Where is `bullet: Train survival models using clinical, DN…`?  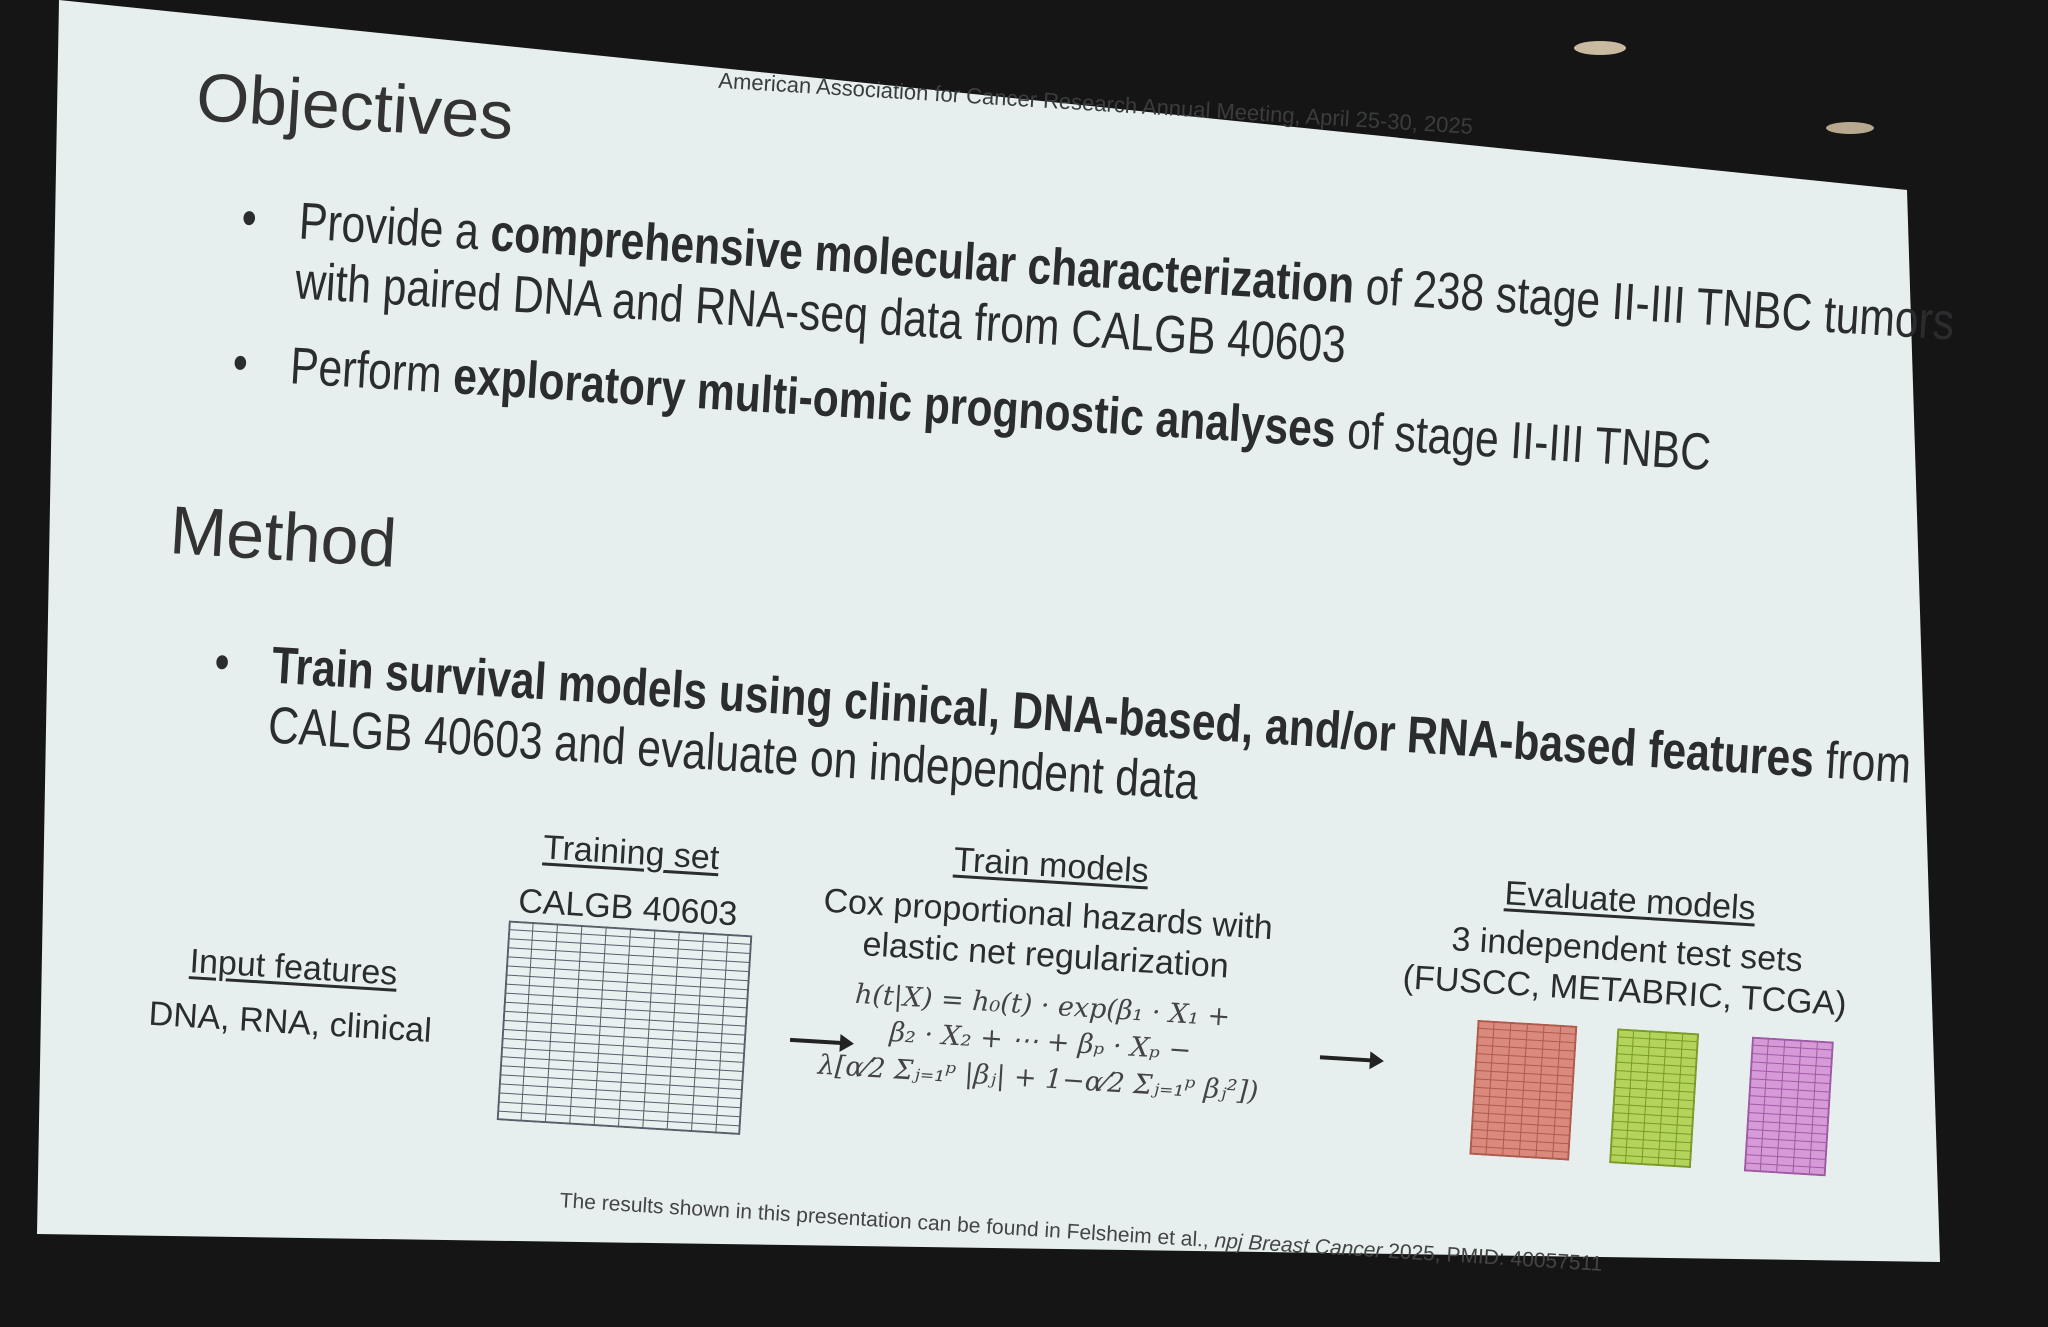
bullet: Train survival models using clinical, DN… is located at coordinates (1108, 747).